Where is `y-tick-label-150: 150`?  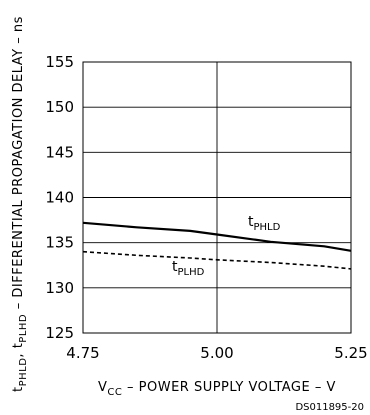
y-tick-label-150: 150 is located at coordinates (59, 107).